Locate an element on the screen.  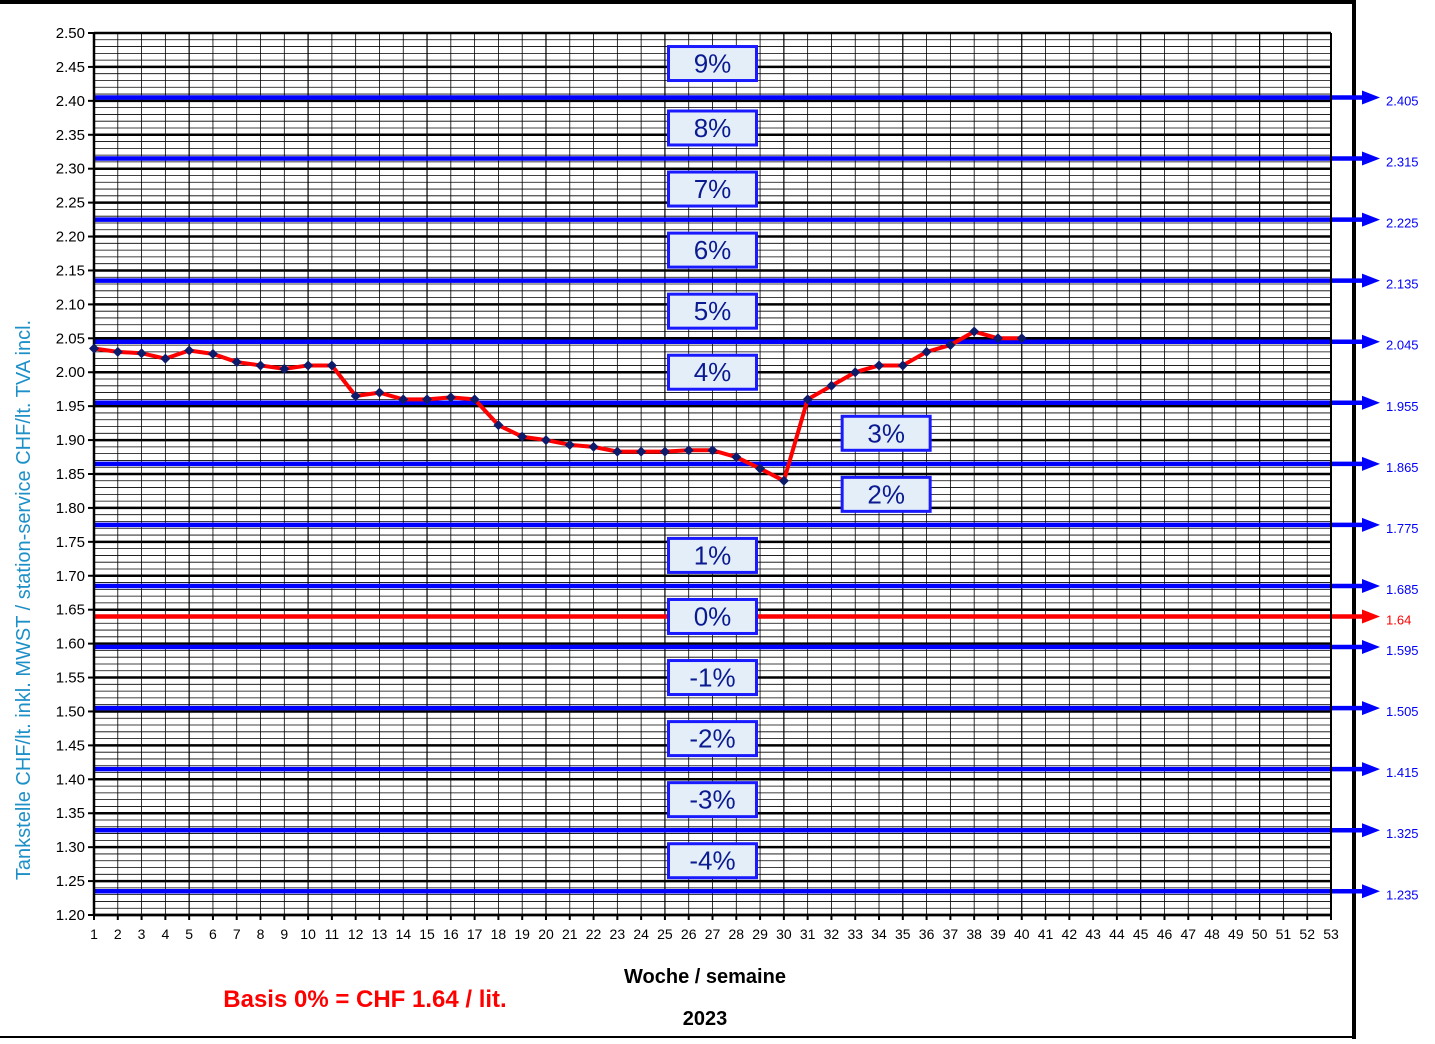
y-tick-label: 2.50 is located at coordinates (70, 33).